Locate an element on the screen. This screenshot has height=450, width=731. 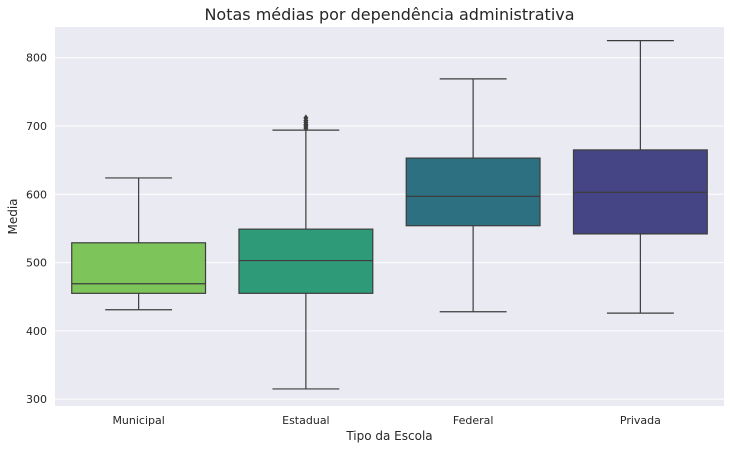
y-tick-label-500: 500 is located at coordinates (36, 263).